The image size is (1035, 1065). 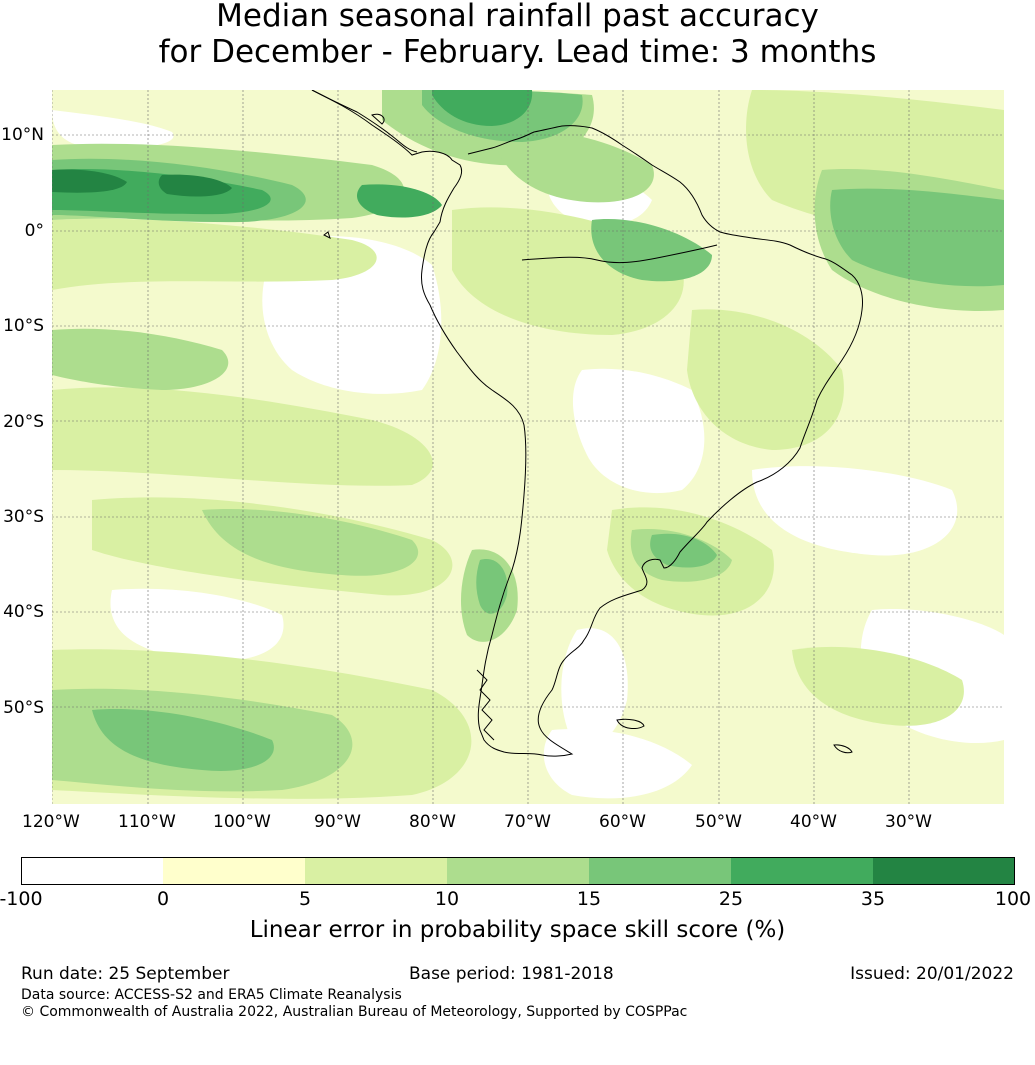 What do you see at coordinates (511, 974) in the screenshot?
I see `base-period: Base period: 1981-2018` at bounding box center [511, 974].